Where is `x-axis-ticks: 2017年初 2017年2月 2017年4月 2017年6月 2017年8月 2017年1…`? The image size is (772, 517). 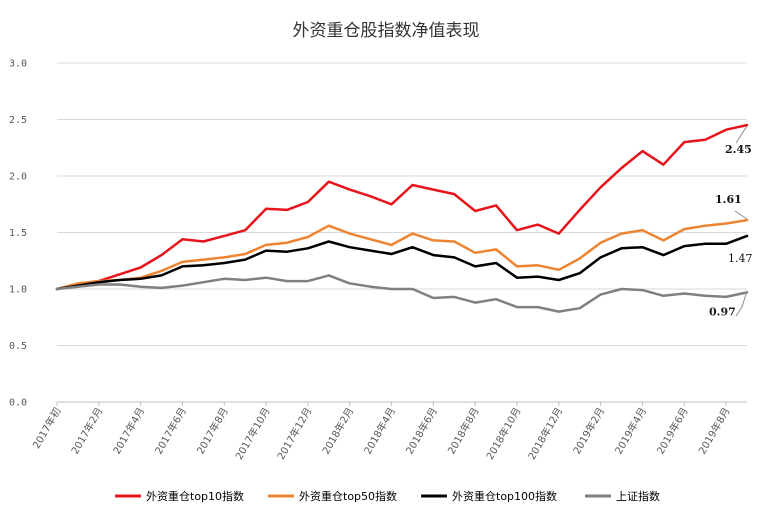
x-axis-ticks: 2017年初 2017年2月 2017年4月 2017年6月 2017年8月 2017年1… is located at coordinates (381, 433).